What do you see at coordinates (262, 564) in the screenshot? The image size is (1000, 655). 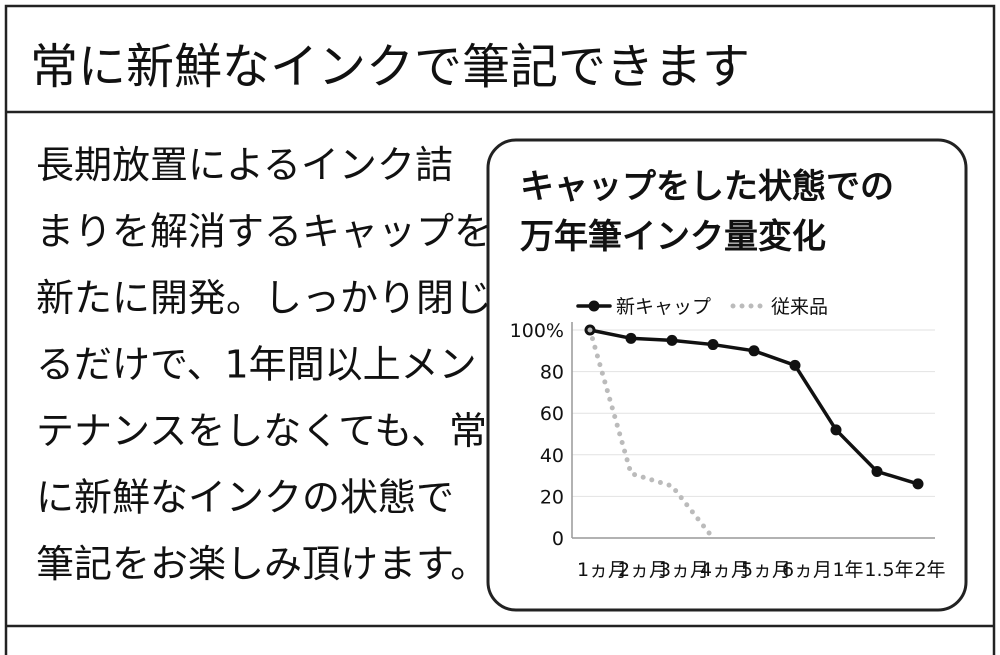 I see `body-line: 筆記をお楽しみ頂けます。` at bounding box center [262, 564].